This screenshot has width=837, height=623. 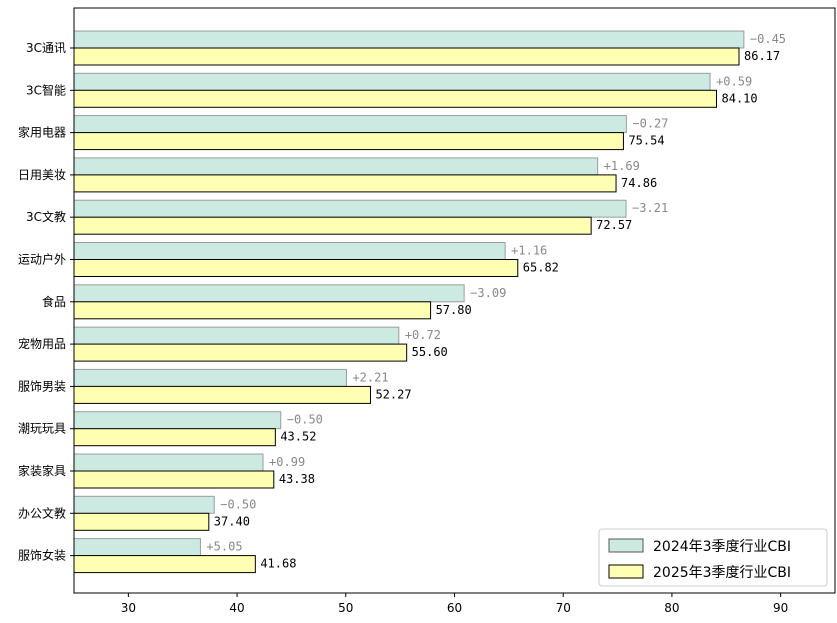 What do you see at coordinates (128, 608) in the screenshot?
I see `x-tick-label-0: 30` at bounding box center [128, 608].